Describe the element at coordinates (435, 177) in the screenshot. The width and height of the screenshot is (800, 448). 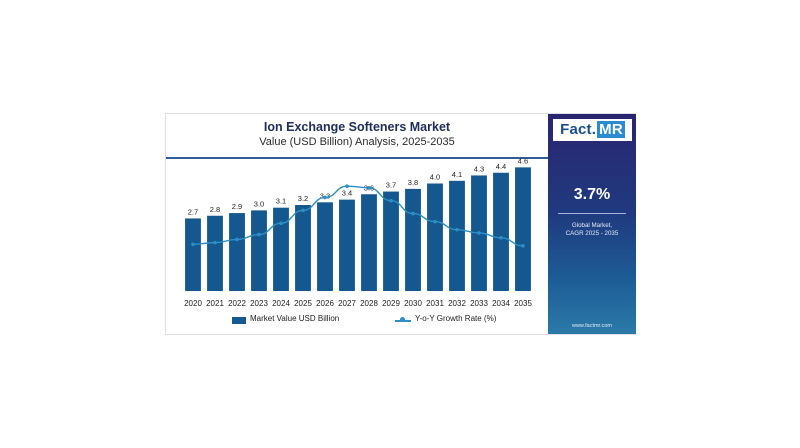
I see `bar-label-2031: 4.0` at that location.